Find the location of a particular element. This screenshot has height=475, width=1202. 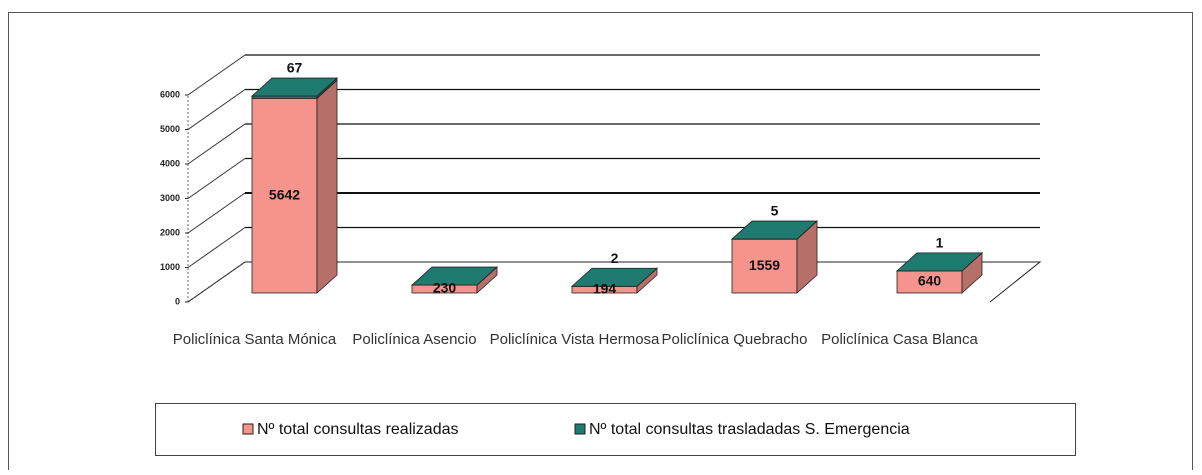

legend-label: Nº total consultas realizadas is located at coordinates (358, 429).